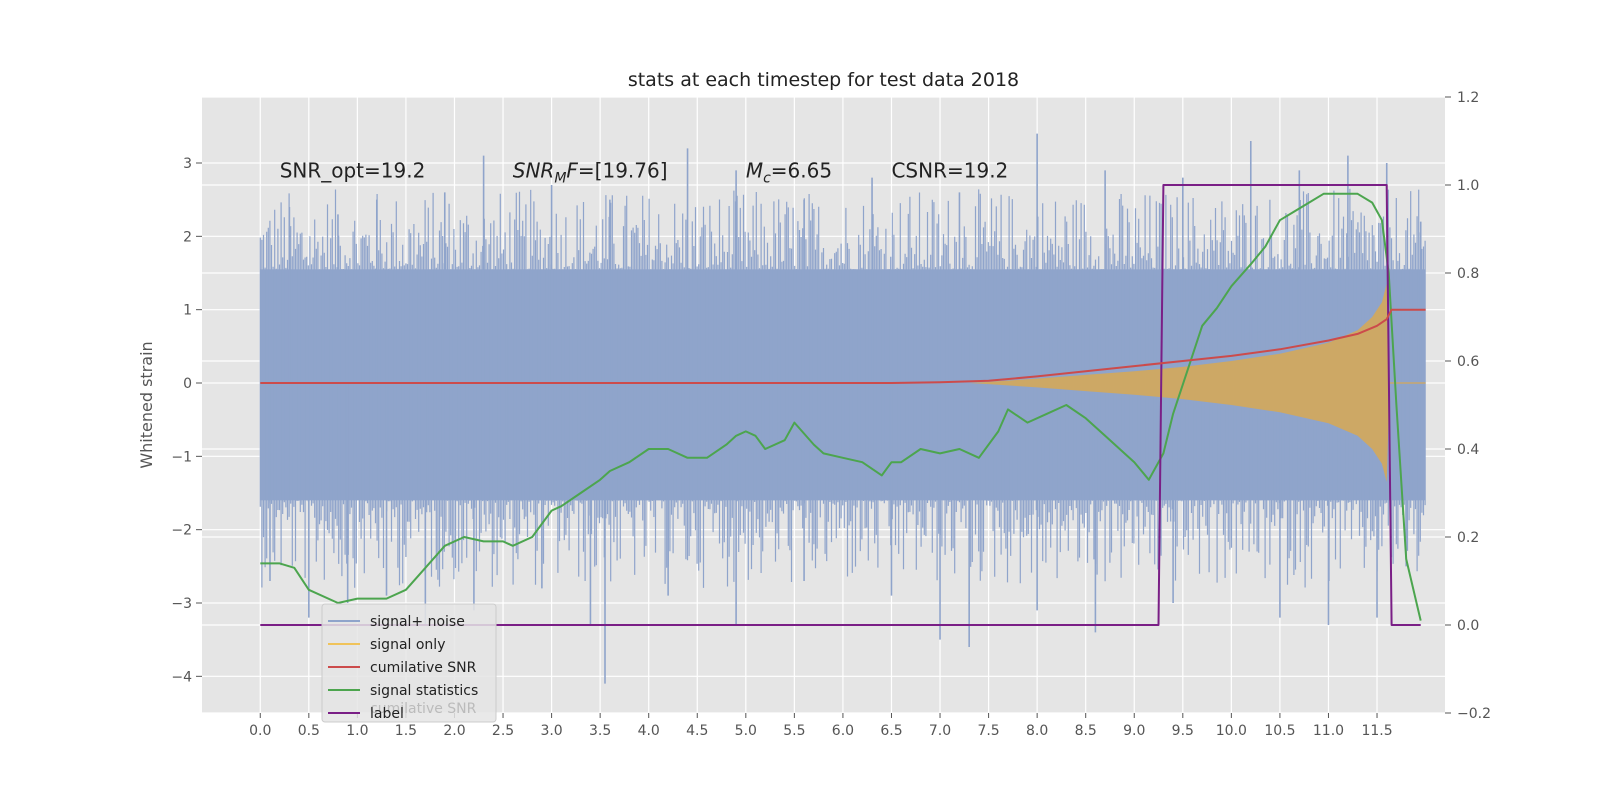 The height and width of the screenshot is (800, 1600). Describe the element at coordinates (1086, 731) in the screenshot. I see `x-tick-label-17: 8.5` at that location.